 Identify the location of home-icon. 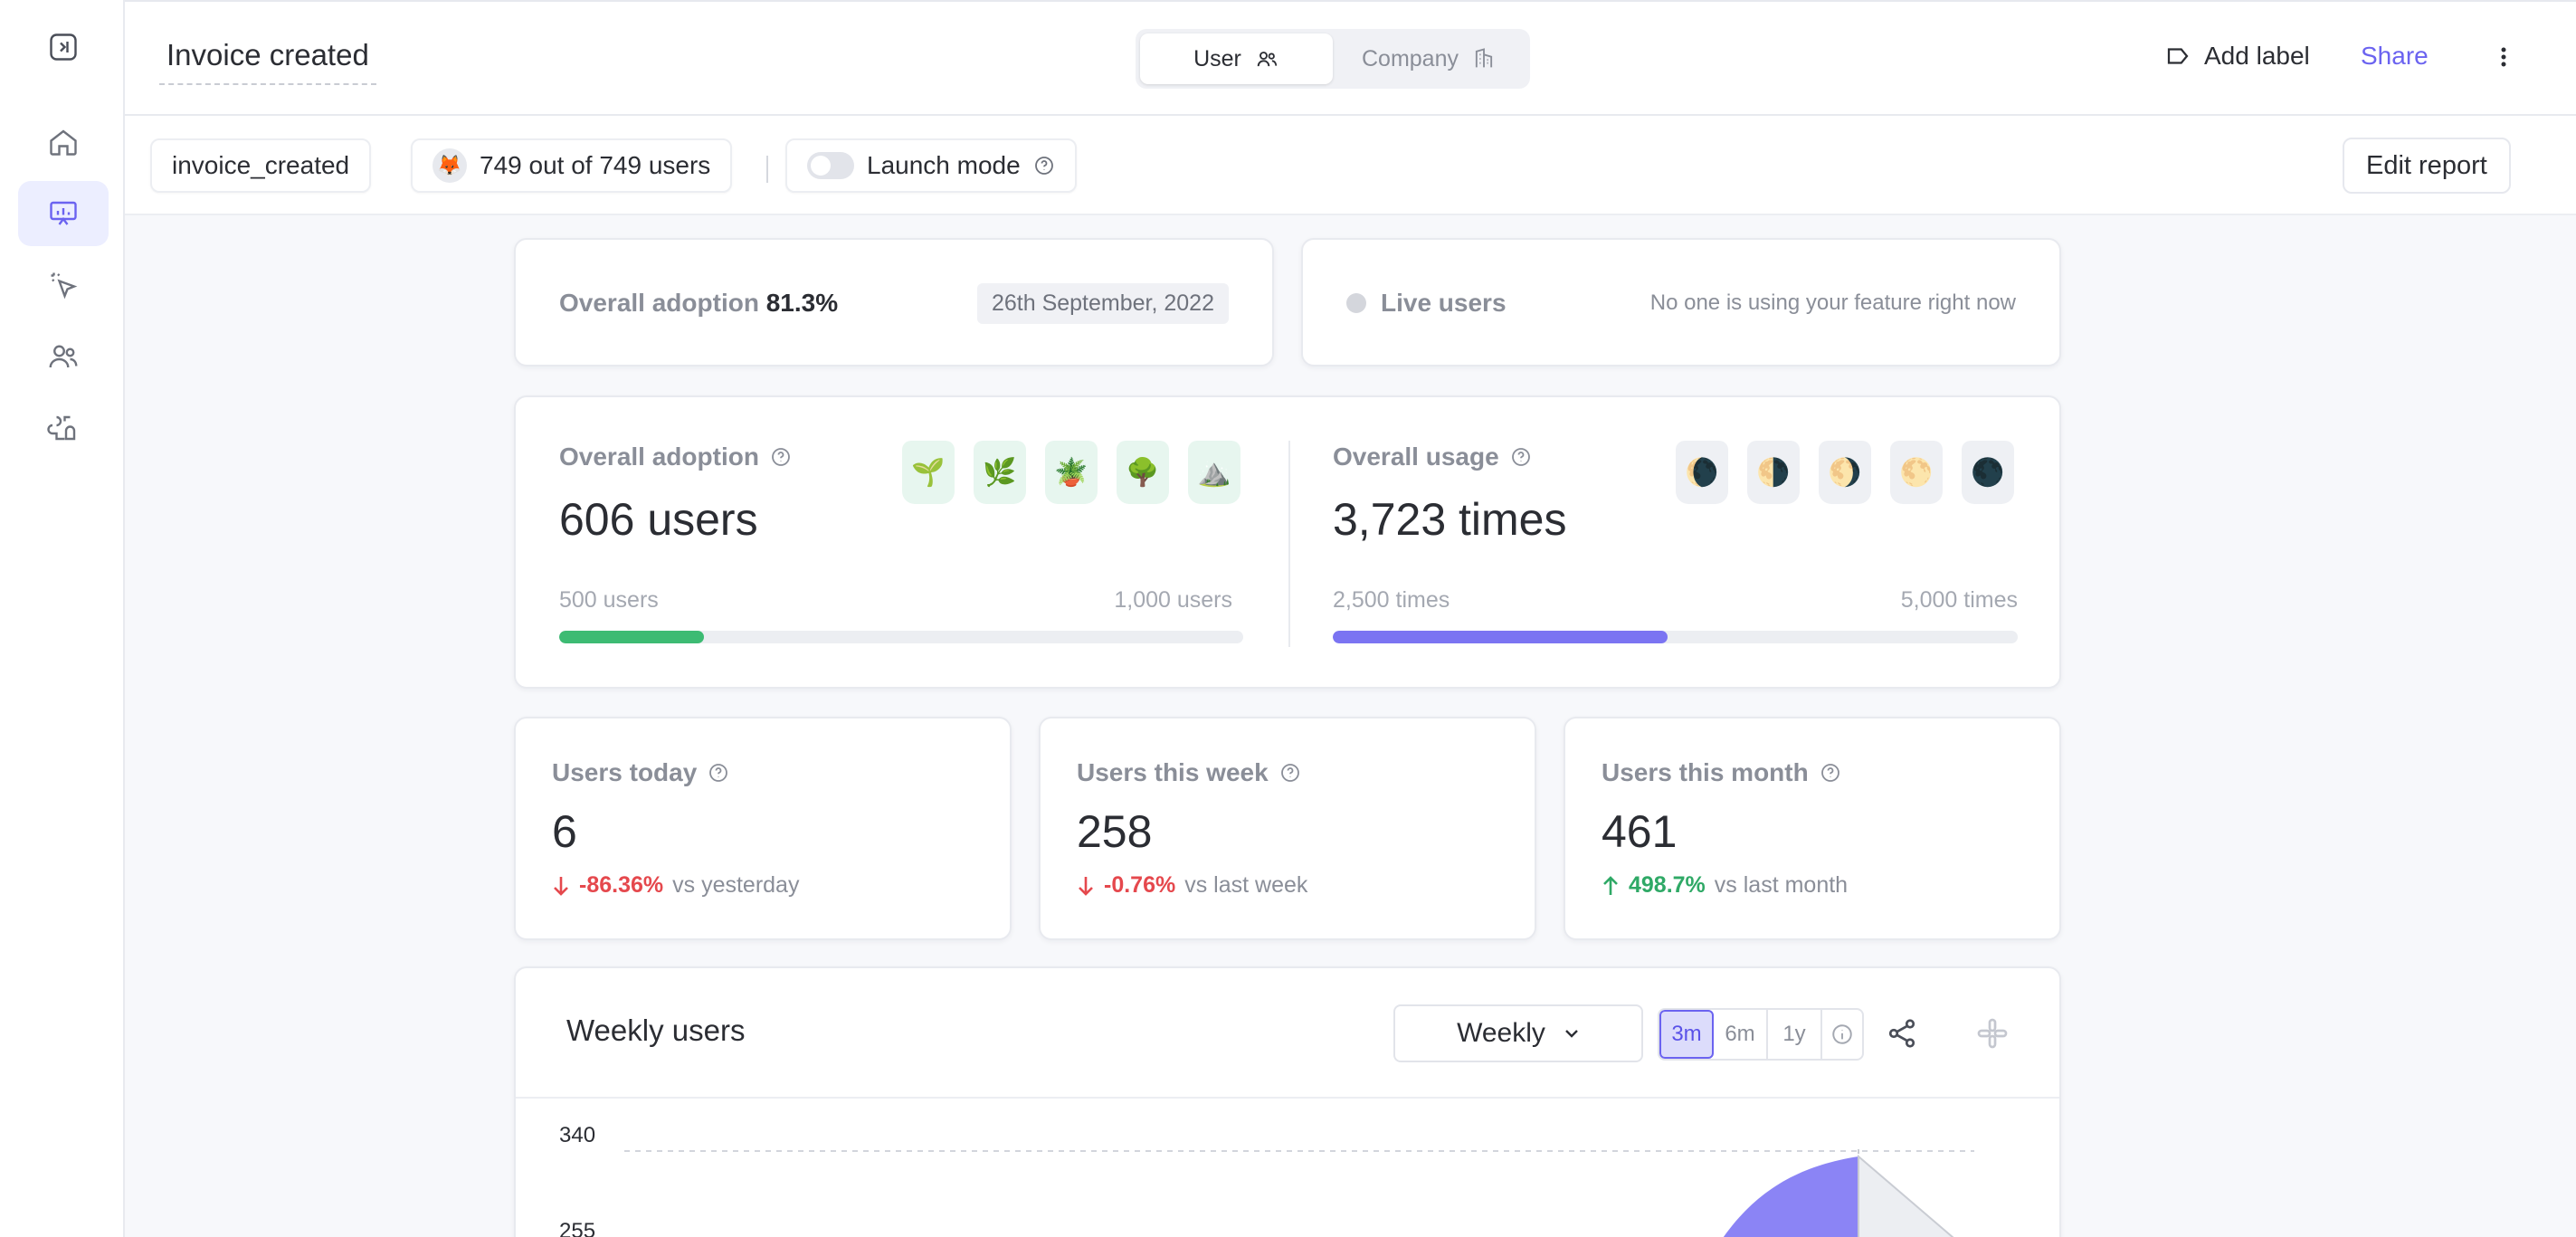
(63, 142).